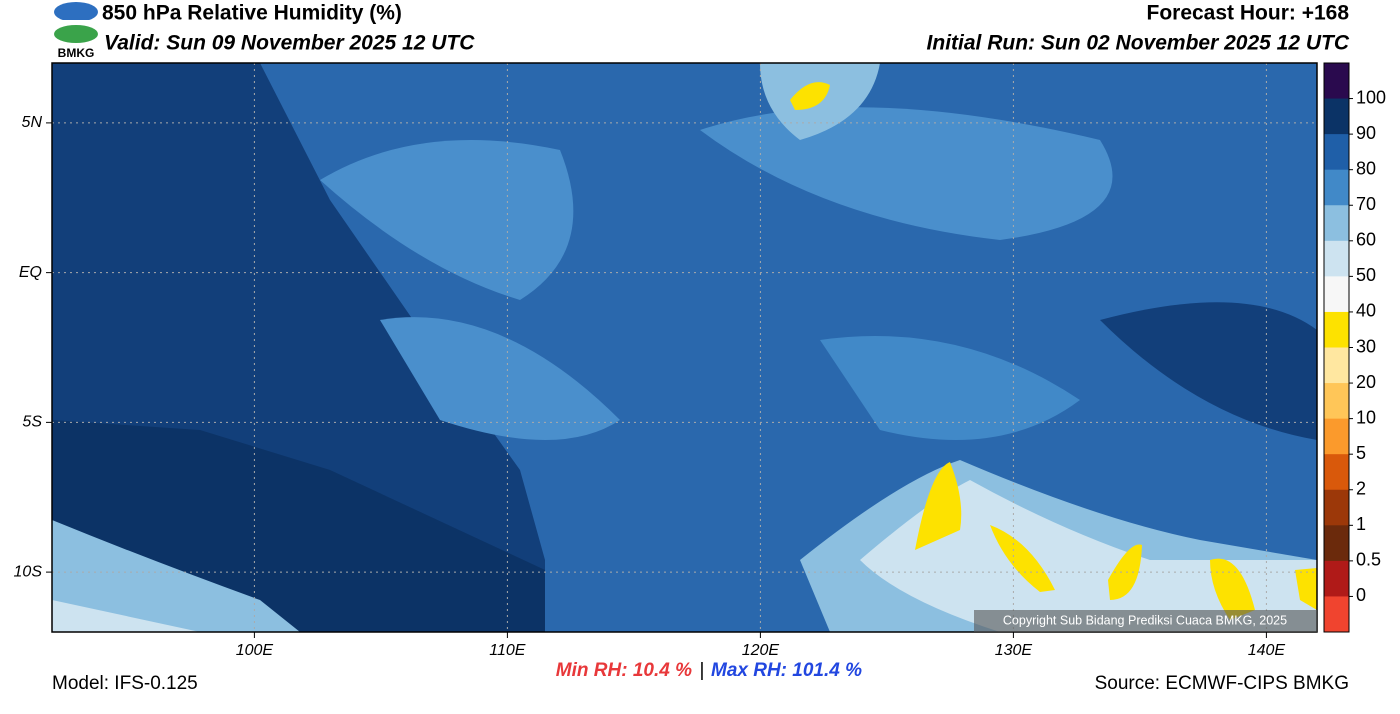 Image resolution: width=1400 pixels, height=714 pixels. Describe the element at coordinates (1366, 382) in the screenshot. I see `colorbar-label: 20` at that location.